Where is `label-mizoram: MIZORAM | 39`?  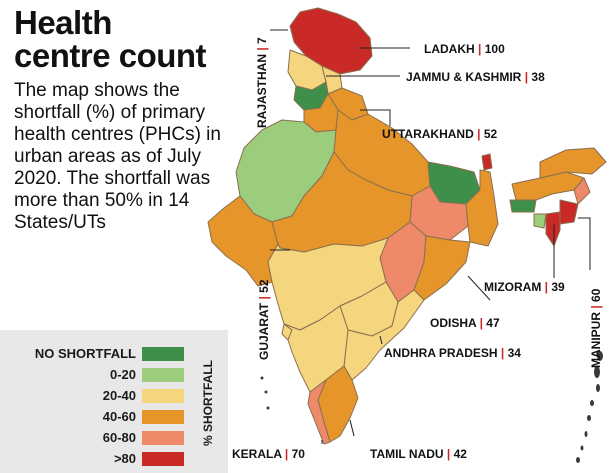
label-mizoram: MIZORAM | 39 is located at coordinates (524, 287).